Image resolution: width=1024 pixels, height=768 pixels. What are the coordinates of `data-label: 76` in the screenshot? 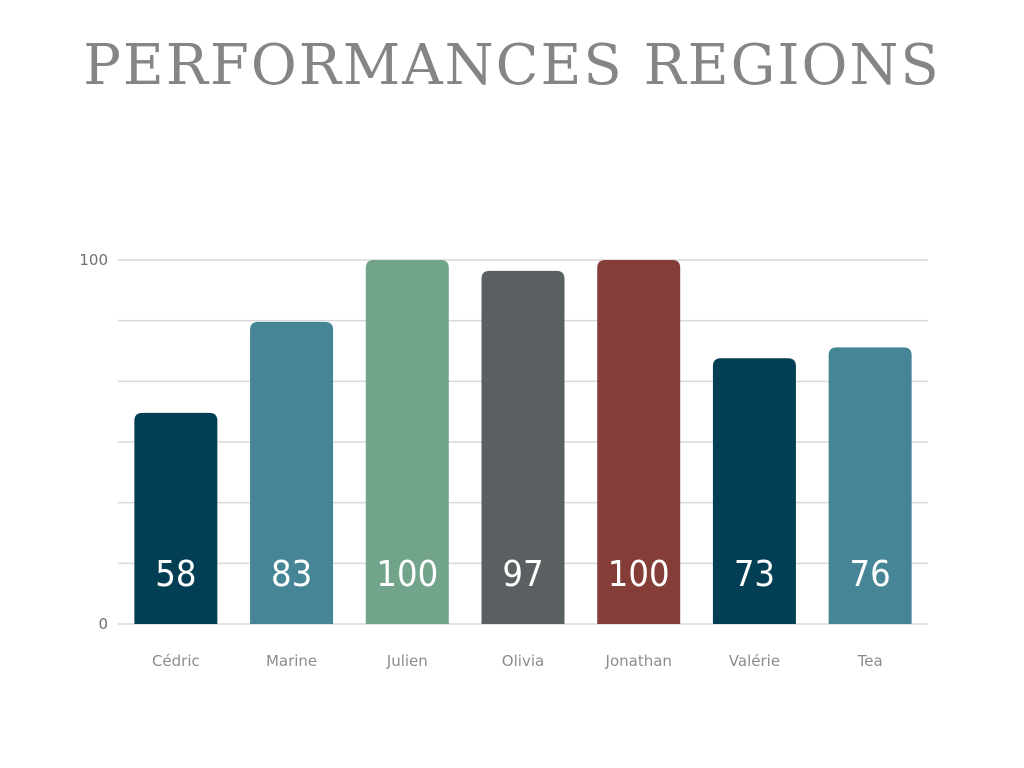 It's located at (870, 574).